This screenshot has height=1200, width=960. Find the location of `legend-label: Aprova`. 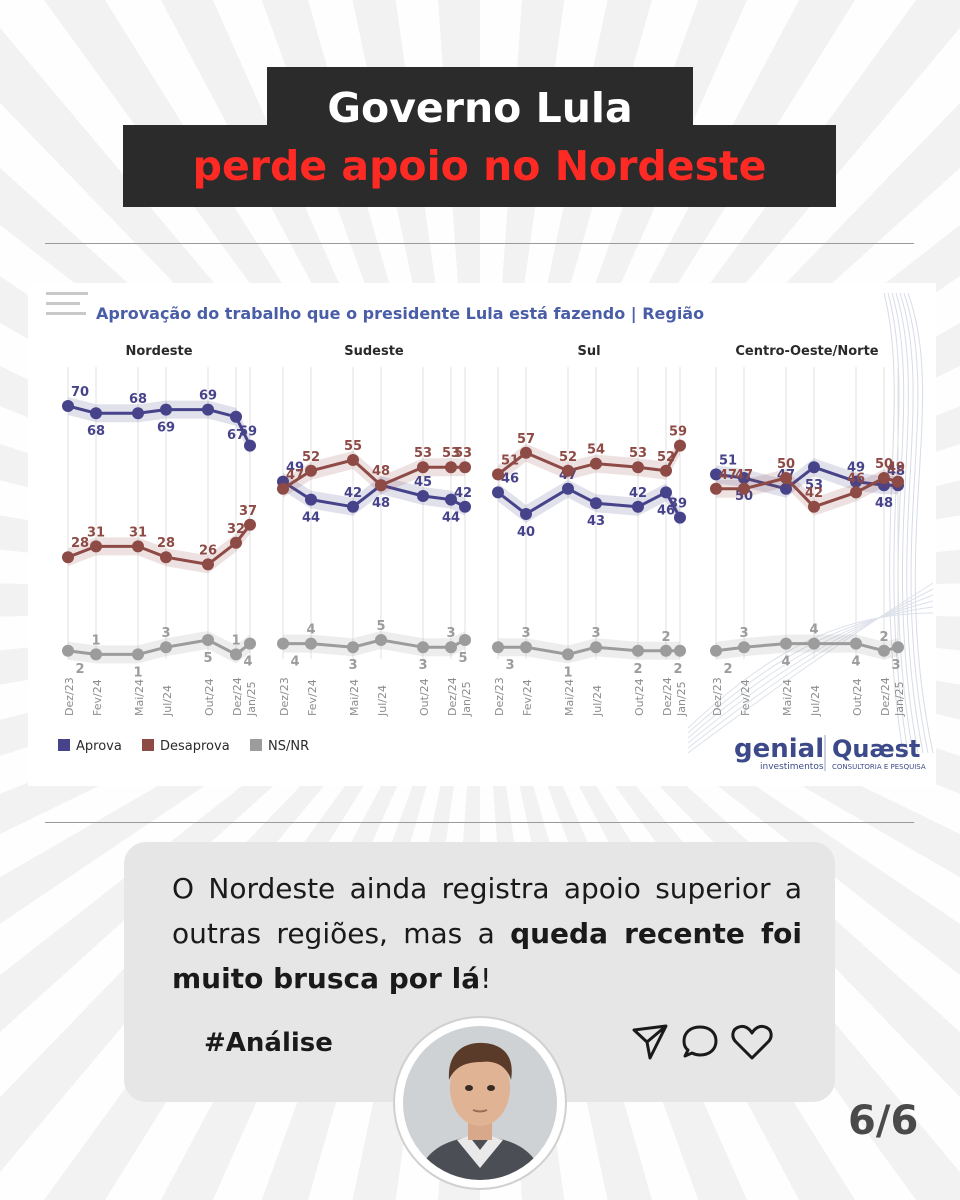

legend-label: Aprova is located at coordinates (99, 746).